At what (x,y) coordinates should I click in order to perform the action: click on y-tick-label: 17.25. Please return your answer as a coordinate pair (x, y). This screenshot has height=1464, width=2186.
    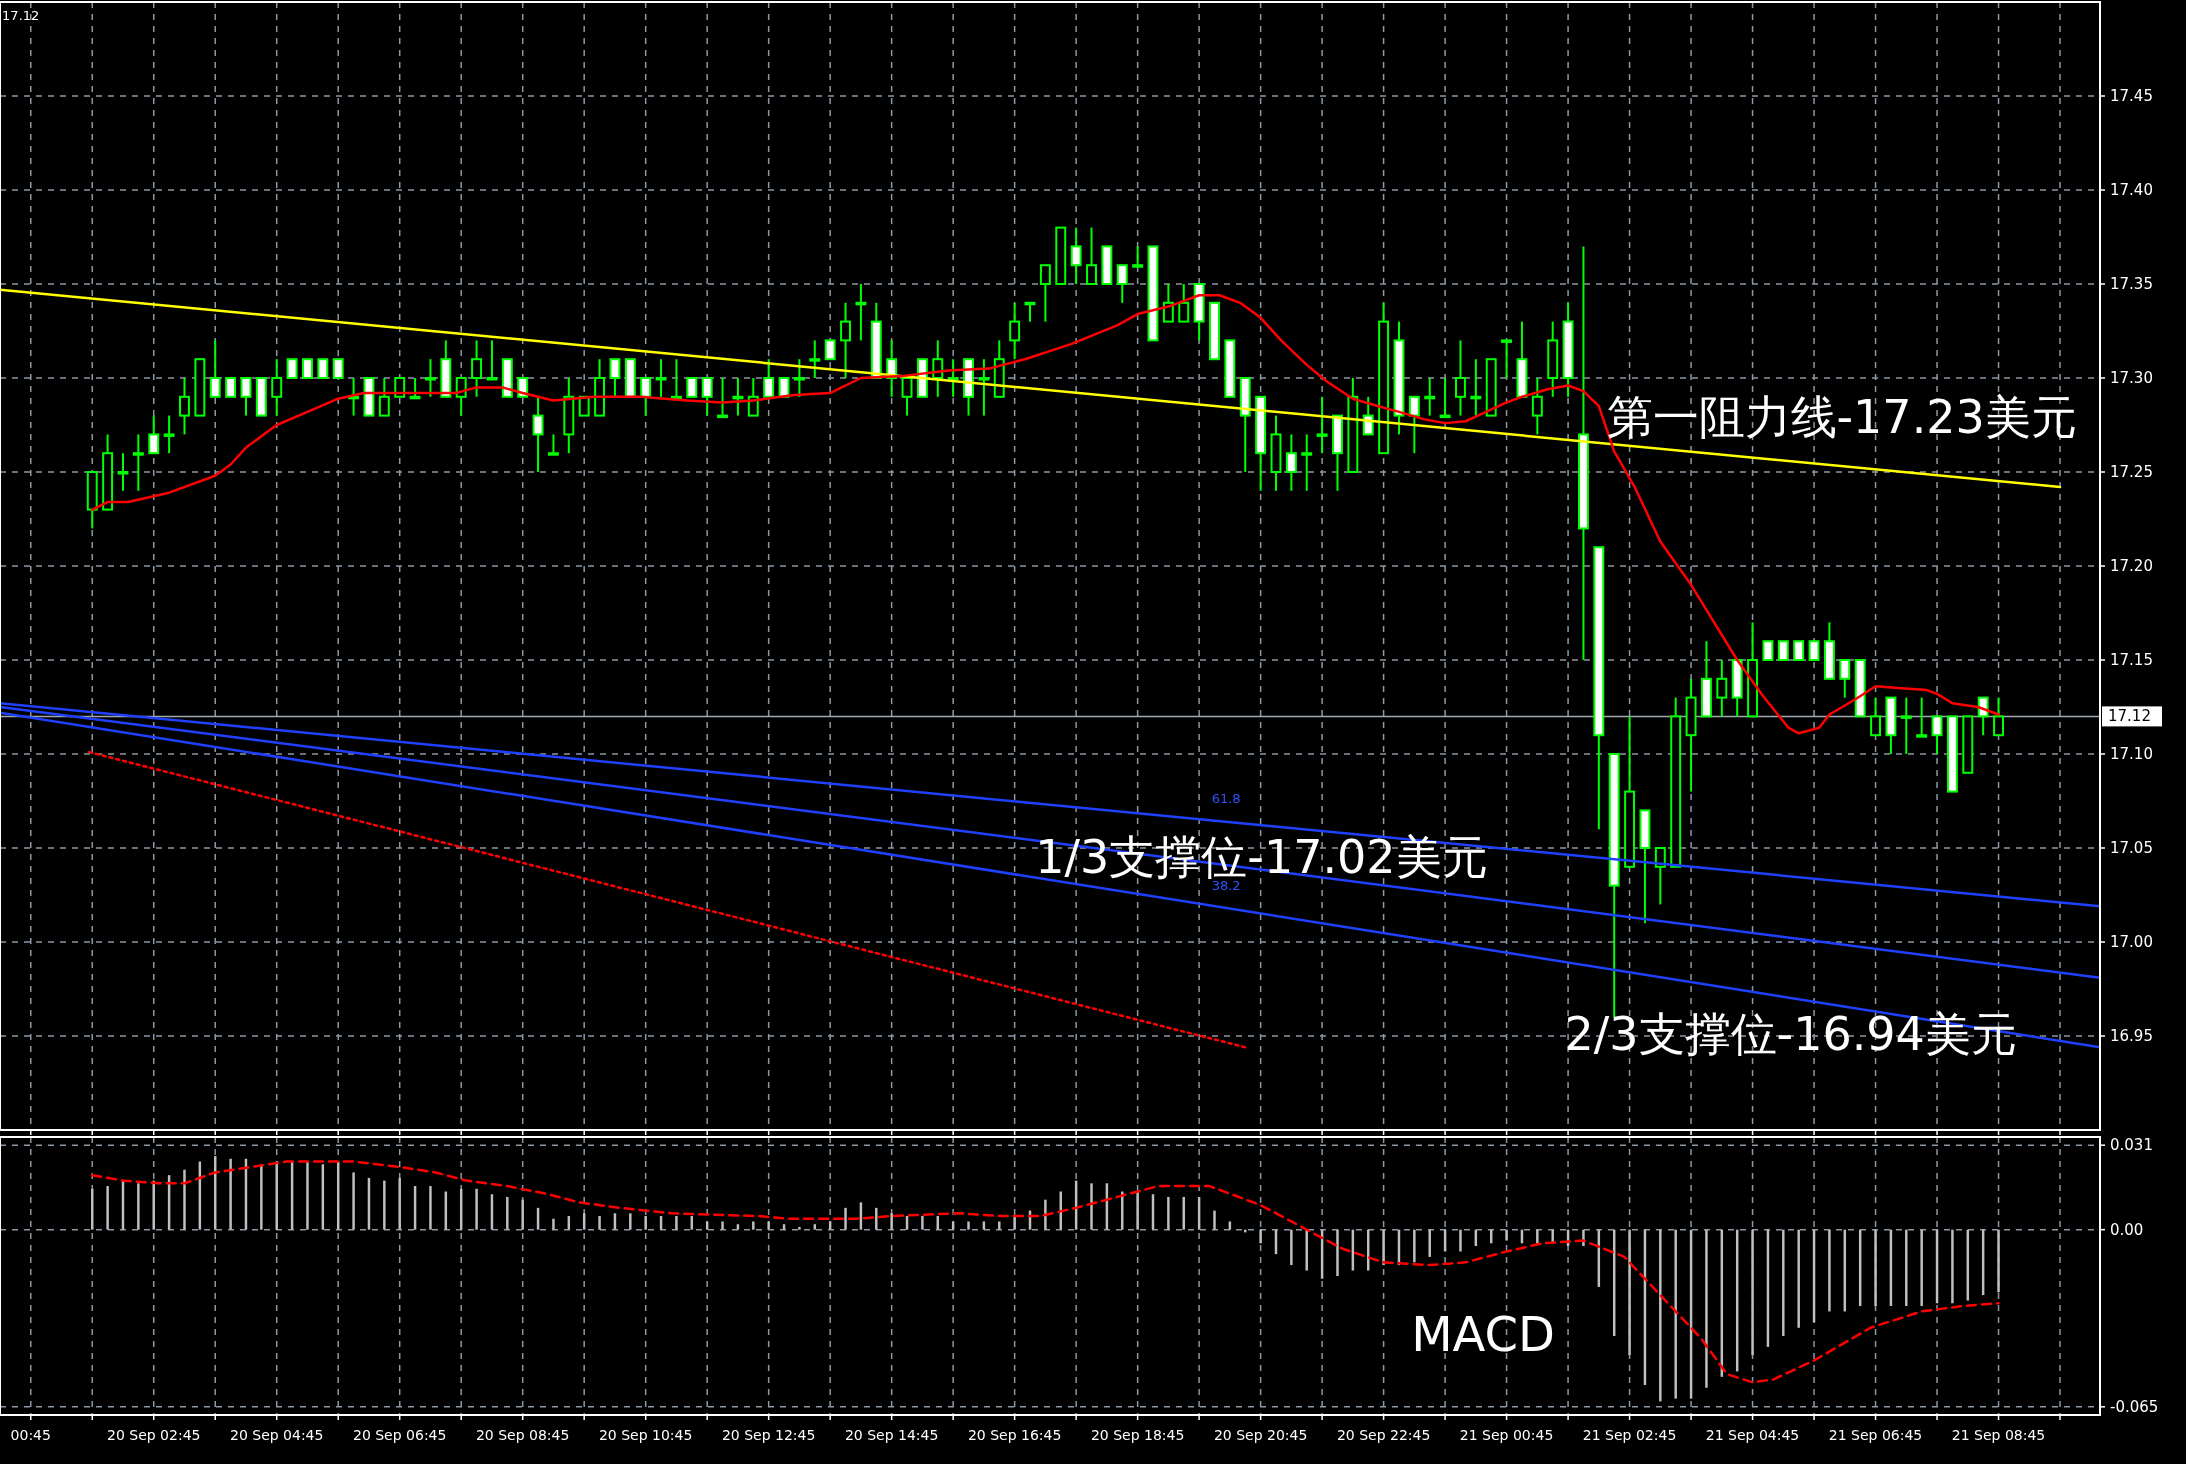
    Looking at the image, I should click on (2131, 472).